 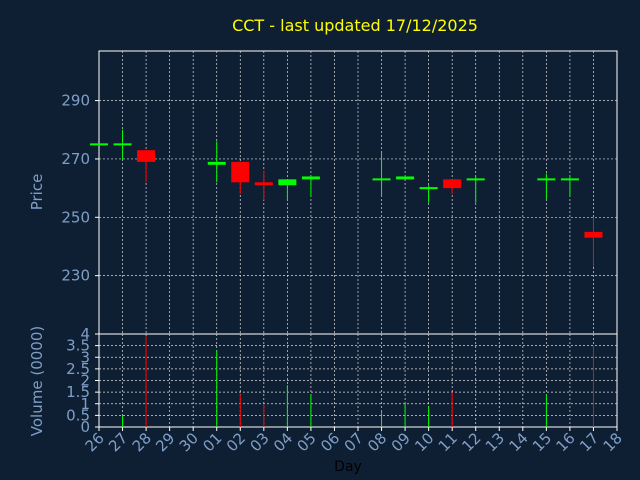 I want to click on price-y-ticks: 230 250 270 290, so click(x=80, y=188).